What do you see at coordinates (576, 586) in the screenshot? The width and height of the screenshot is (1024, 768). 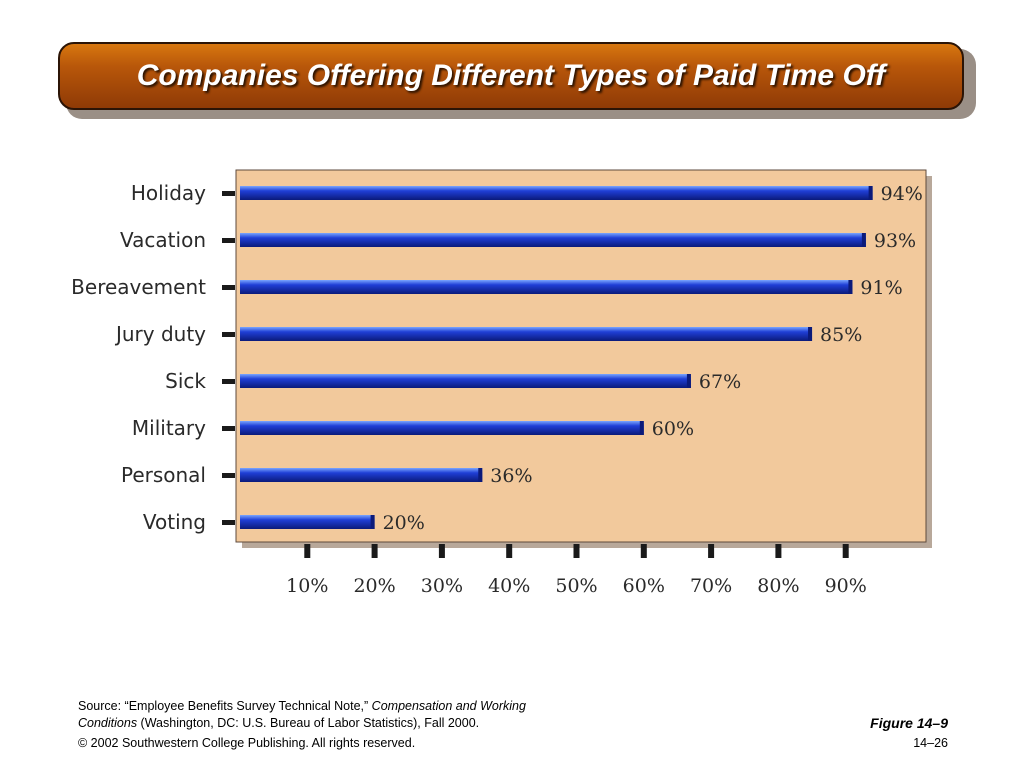 I see `x-tick-label: 50%` at bounding box center [576, 586].